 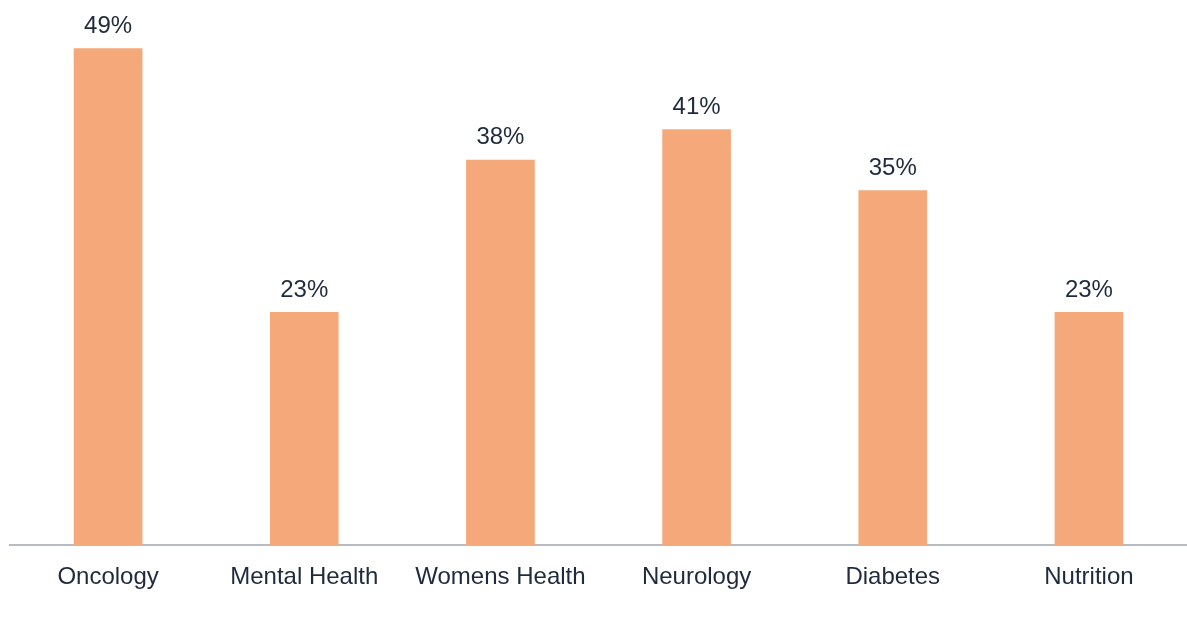 What do you see at coordinates (893, 576) in the screenshot?
I see `x-tick-label: Diabetes` at bounding box center [893, 576].